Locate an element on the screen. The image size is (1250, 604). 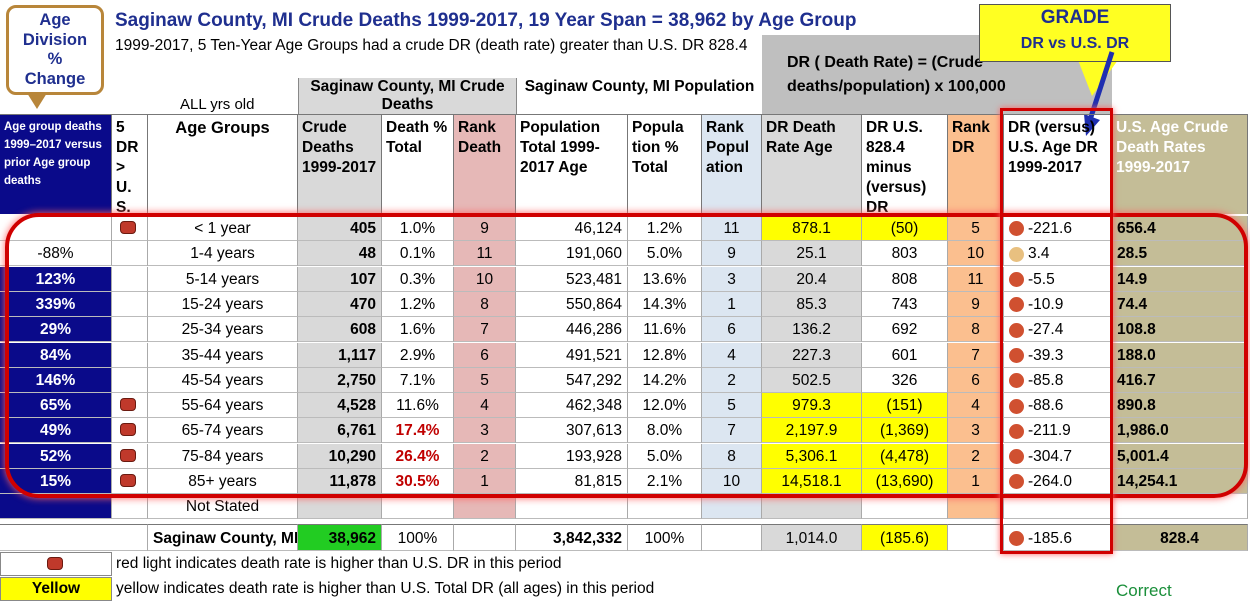
total-dr: 1,014.0 is located at coordinates (812, 537).